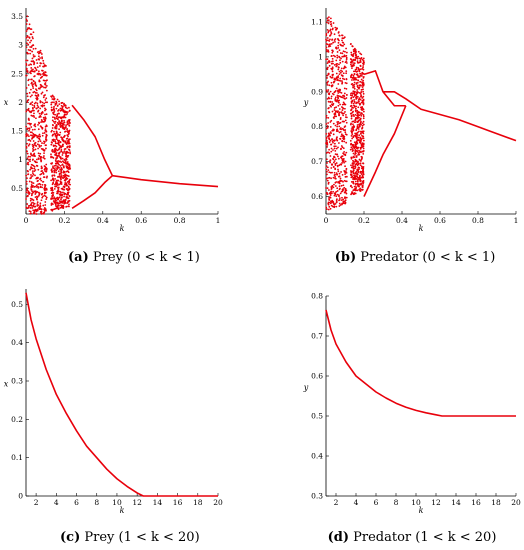  I want to click on y-axis-label: y, so click(306, 387).